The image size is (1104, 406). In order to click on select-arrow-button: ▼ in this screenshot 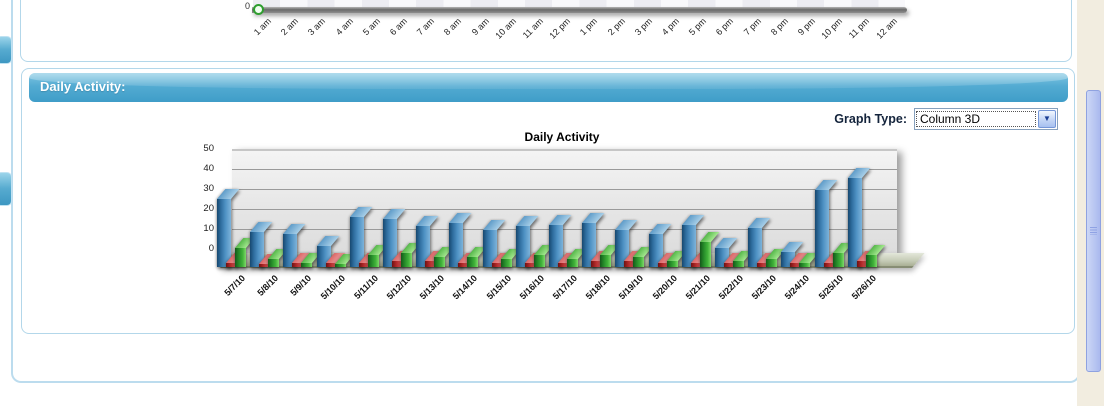, I will do `click(1047, 119)`.